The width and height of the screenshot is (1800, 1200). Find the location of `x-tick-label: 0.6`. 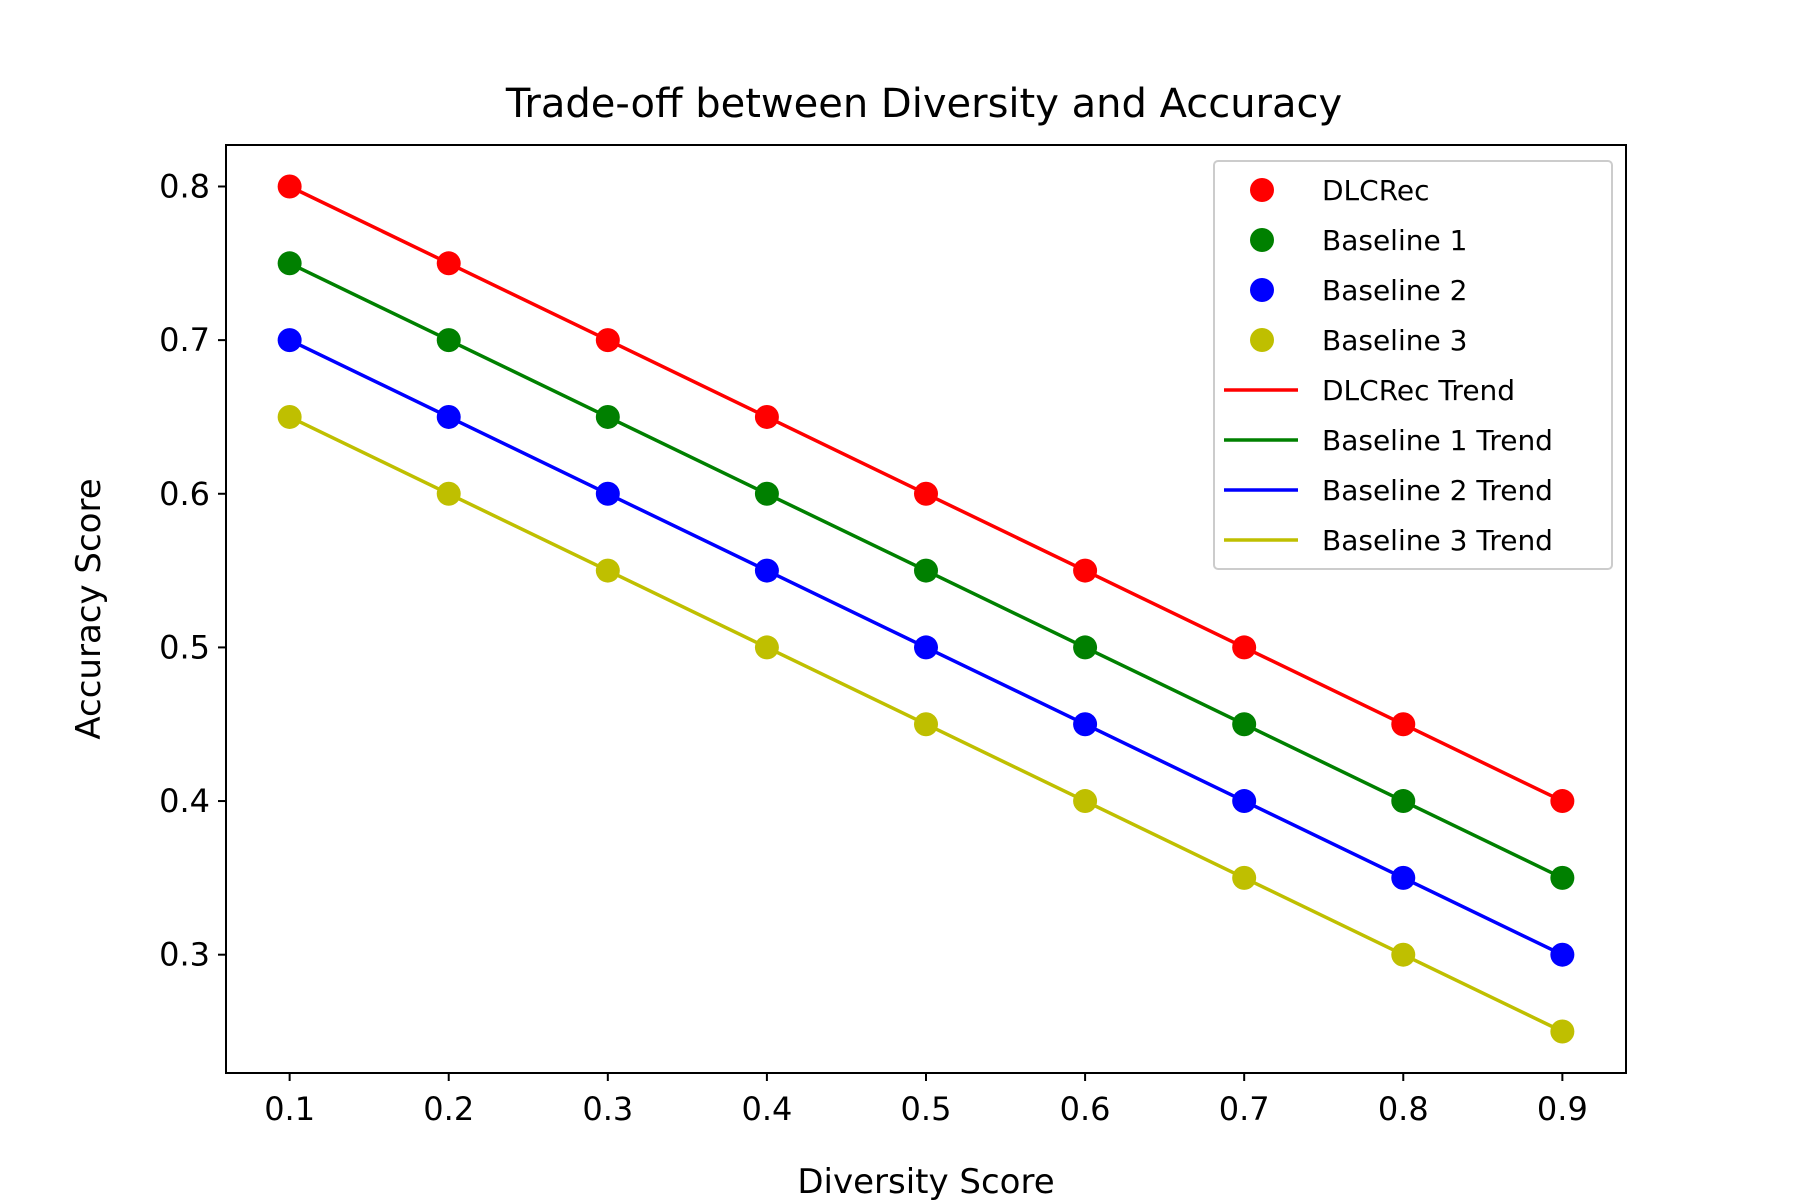

x-tick-label: 0.6 is located at coordinates (1085, 1109).